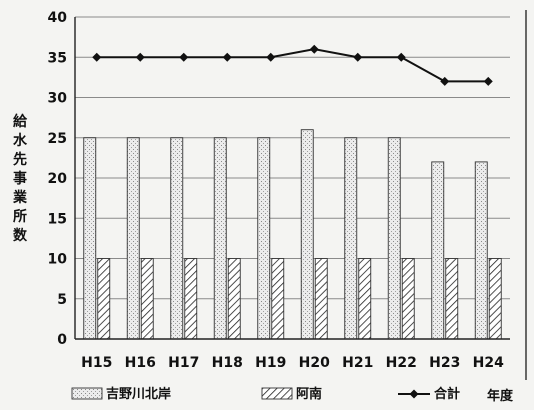  What do you see at coordinates (140, 363) in the screenshot?
I see `x-tick-label: H16` at bounding box center [140, 363].